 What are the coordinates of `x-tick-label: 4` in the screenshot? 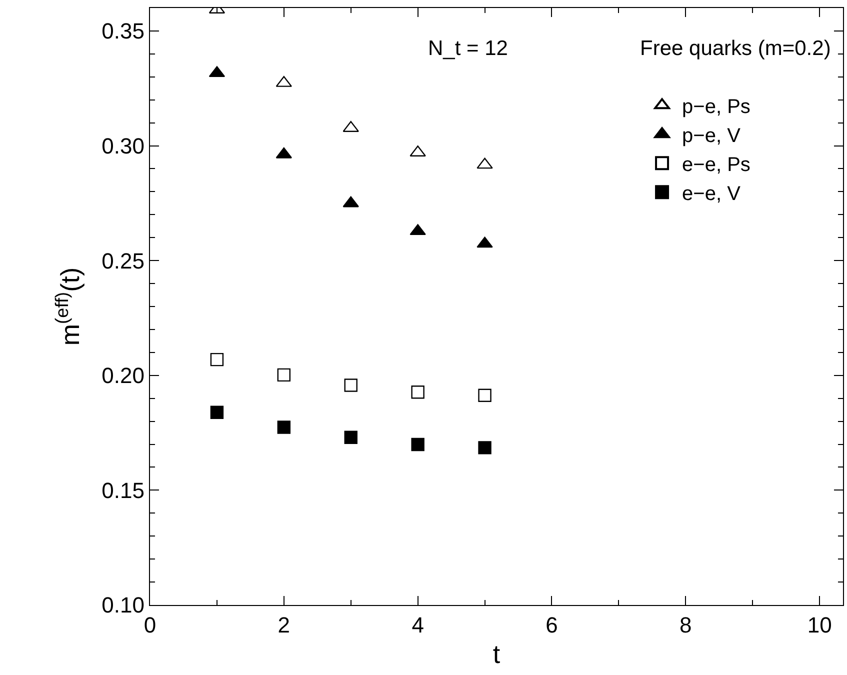 It's located at (418, 625).